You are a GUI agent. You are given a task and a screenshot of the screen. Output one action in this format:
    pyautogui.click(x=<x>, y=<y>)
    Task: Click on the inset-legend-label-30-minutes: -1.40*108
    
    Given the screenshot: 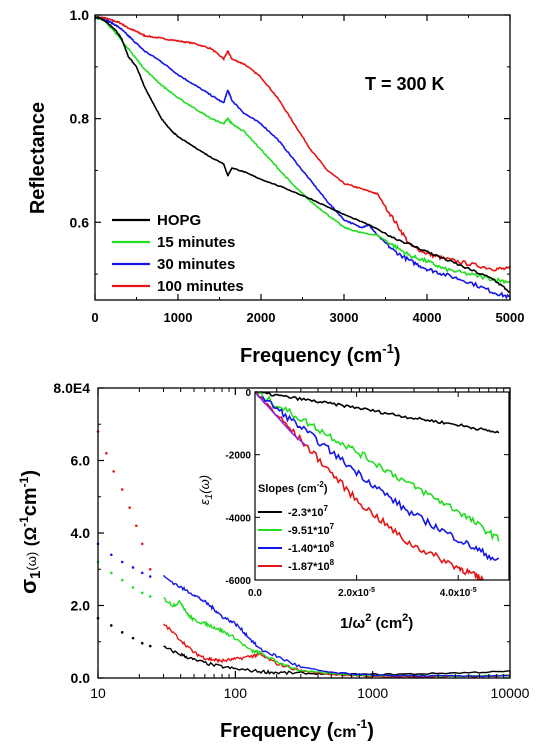 What is the action you would take?
    pyautogui.click(x=311, y=547)
    